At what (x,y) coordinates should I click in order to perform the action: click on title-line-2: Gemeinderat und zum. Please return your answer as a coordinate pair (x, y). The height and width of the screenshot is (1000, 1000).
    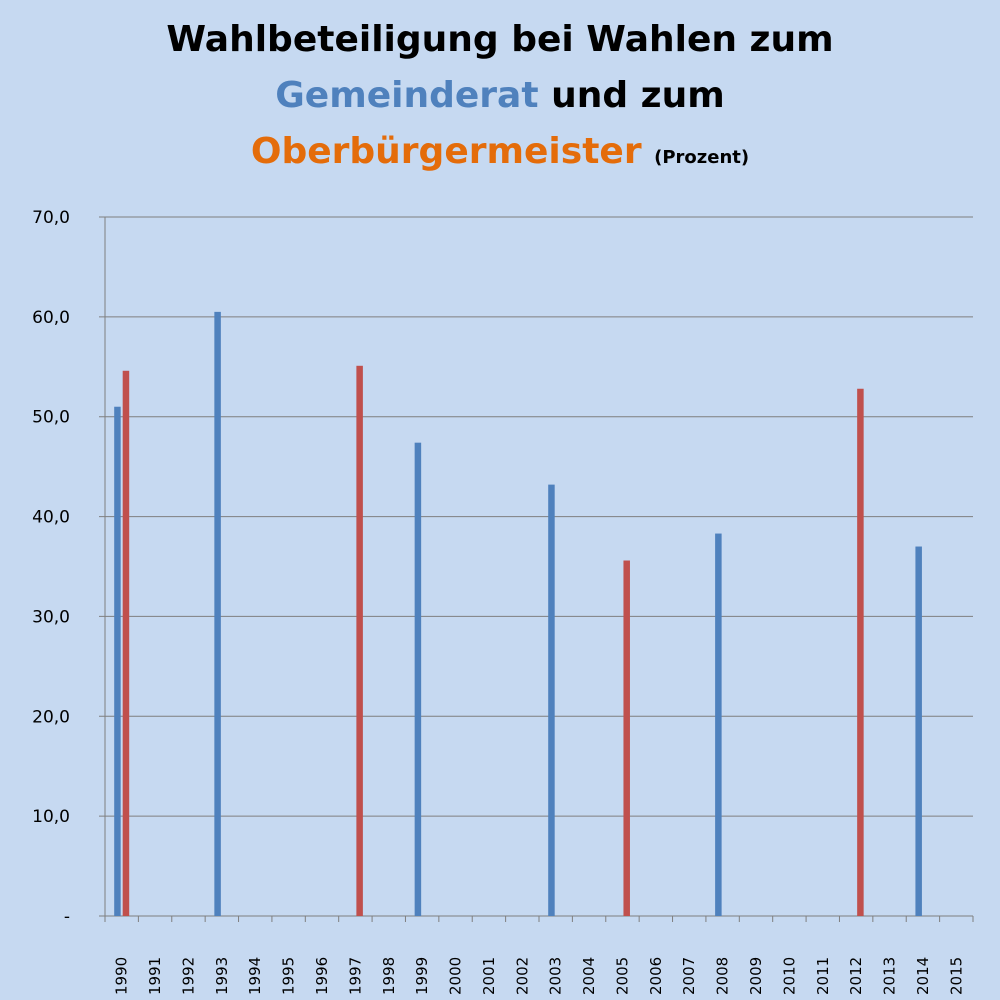
    Looking at the image, I should click on (500, 96).